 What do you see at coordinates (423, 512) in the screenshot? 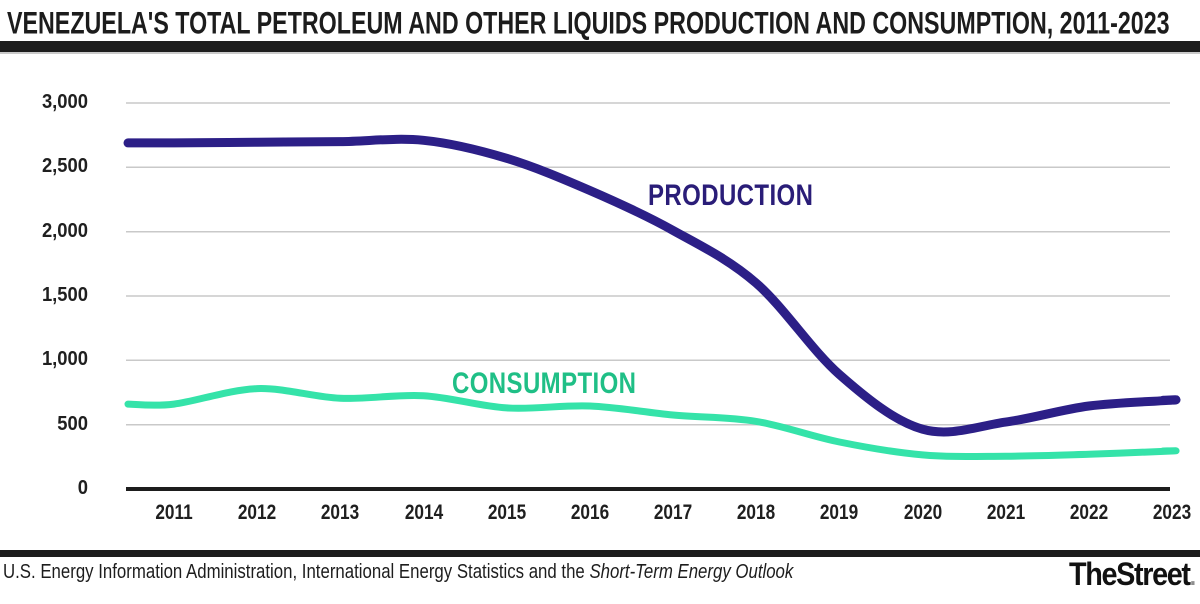
I see `x-axis-tick-label: 2014` at bounding box center [423, 512].